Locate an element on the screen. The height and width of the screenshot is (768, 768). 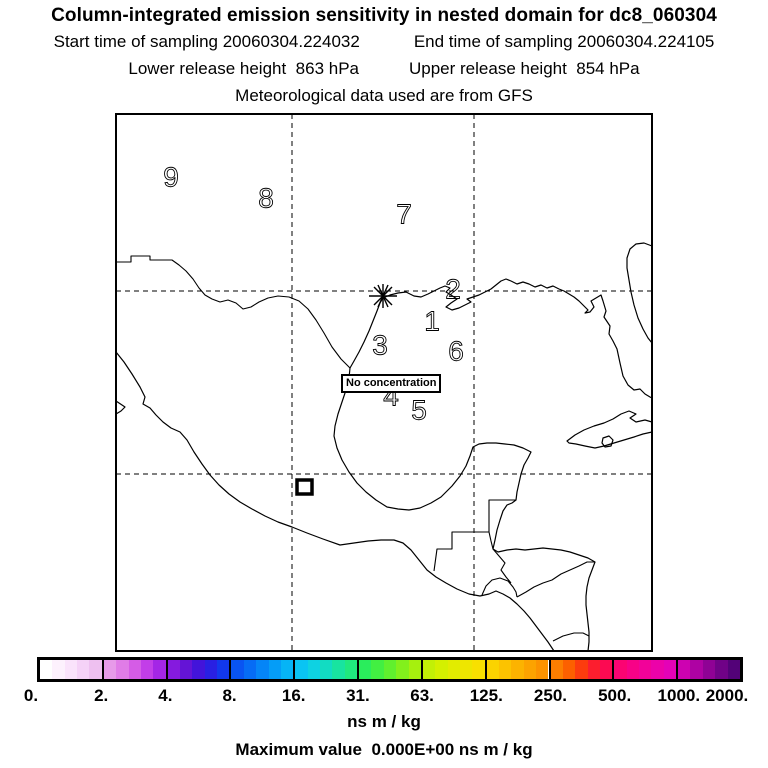
colorbar-units-label: ns m / kg is located at coordinates (384, 721).